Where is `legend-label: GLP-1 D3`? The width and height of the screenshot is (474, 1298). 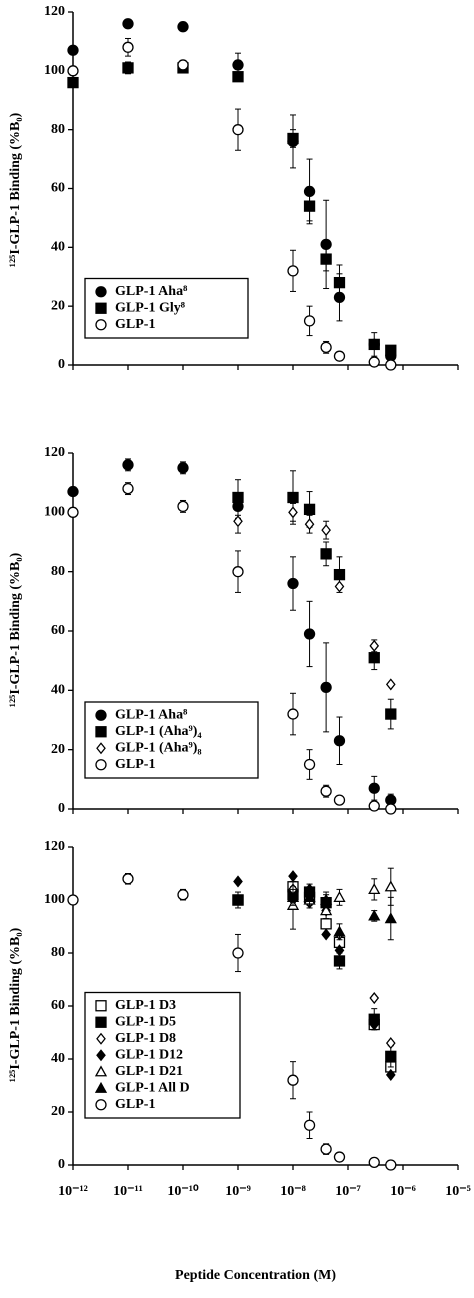 legend-label: GLP-1 D3 is located at coordinates (145, 1005).